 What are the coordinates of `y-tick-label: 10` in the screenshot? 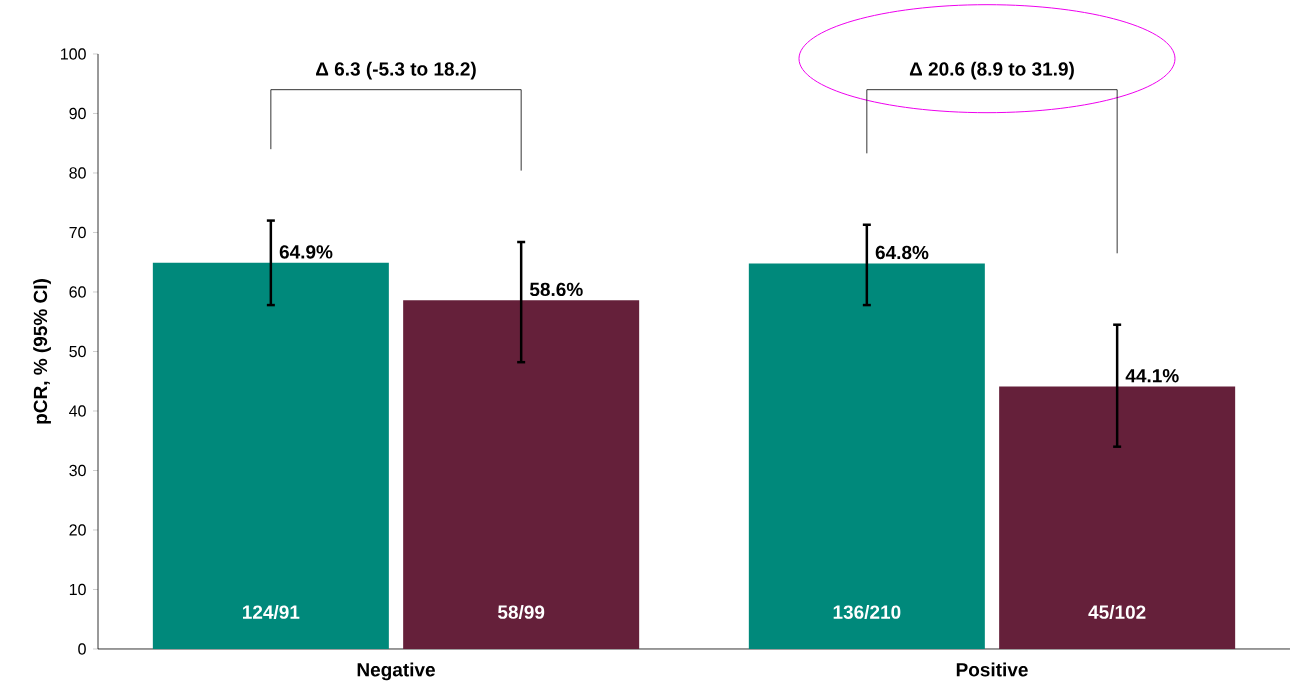 It's located at (77, 589).